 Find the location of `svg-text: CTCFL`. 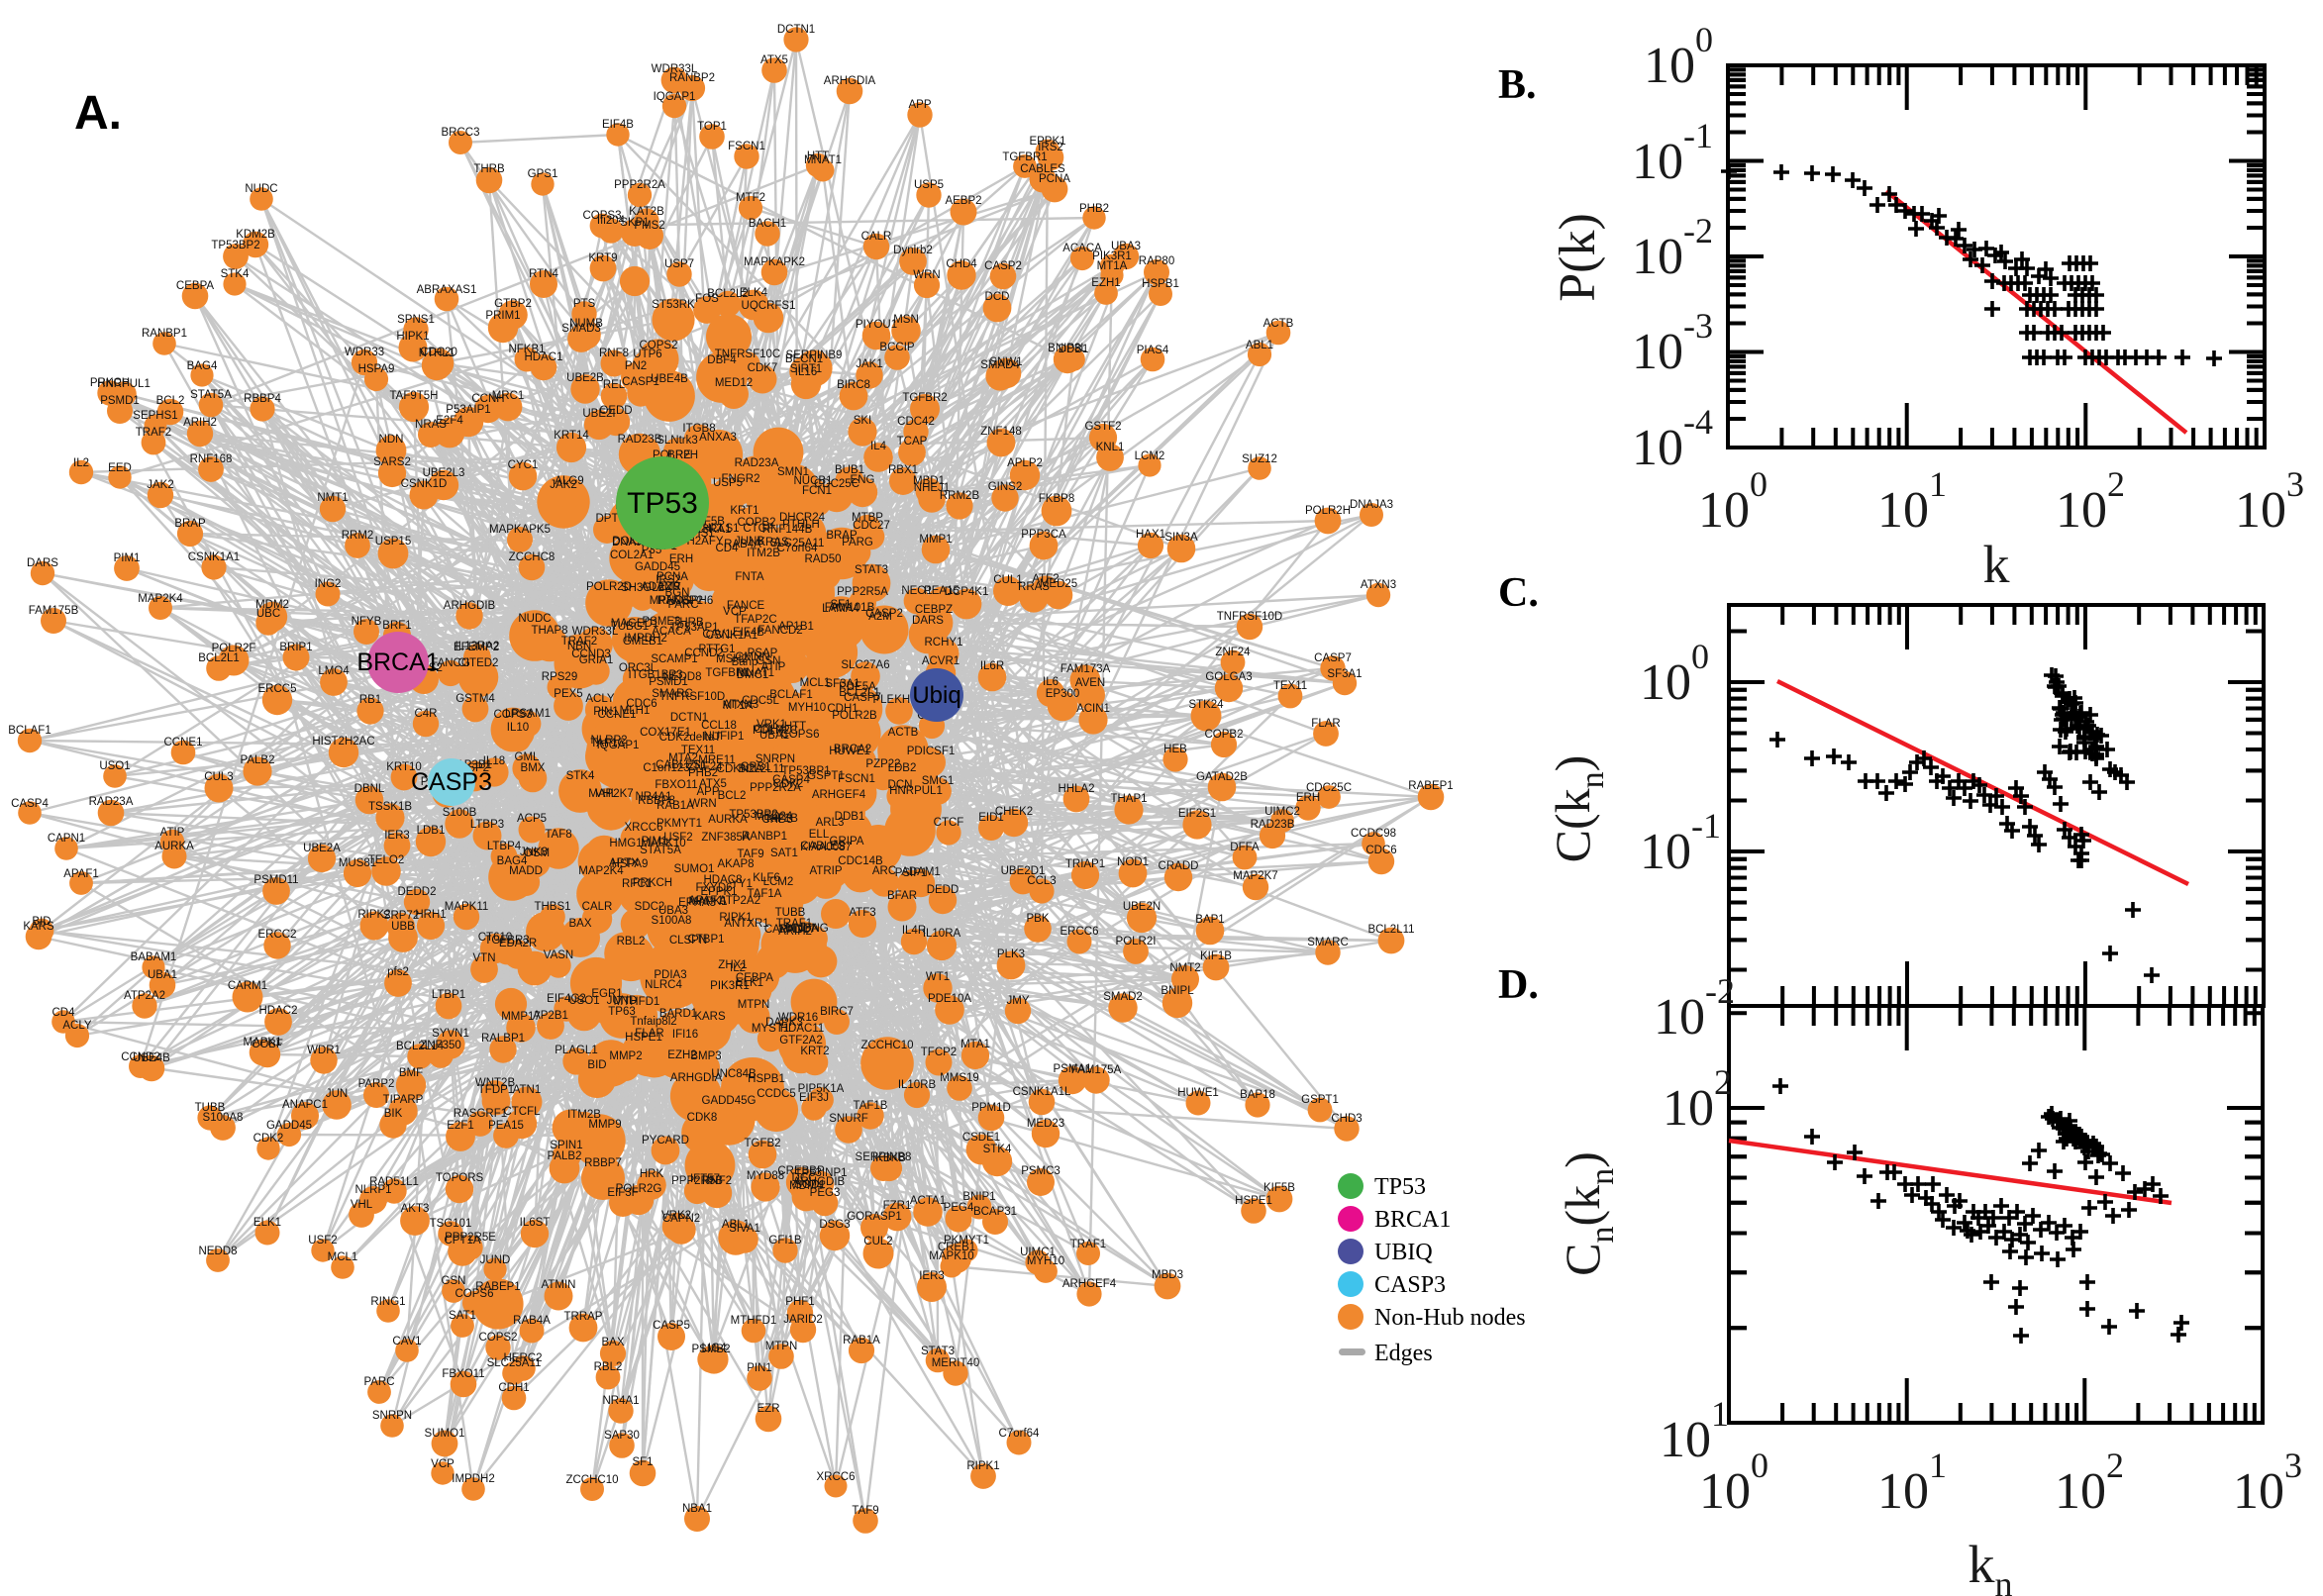

svg-text: CTCFL is located at coordinates (522, 1112).